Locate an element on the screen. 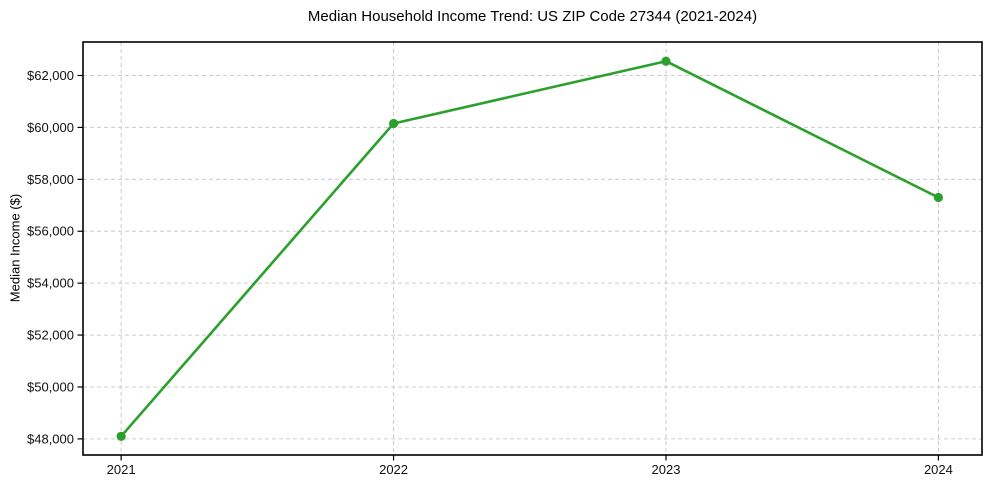  x-tick-label: 2023 is located at coordinates (666, 469).